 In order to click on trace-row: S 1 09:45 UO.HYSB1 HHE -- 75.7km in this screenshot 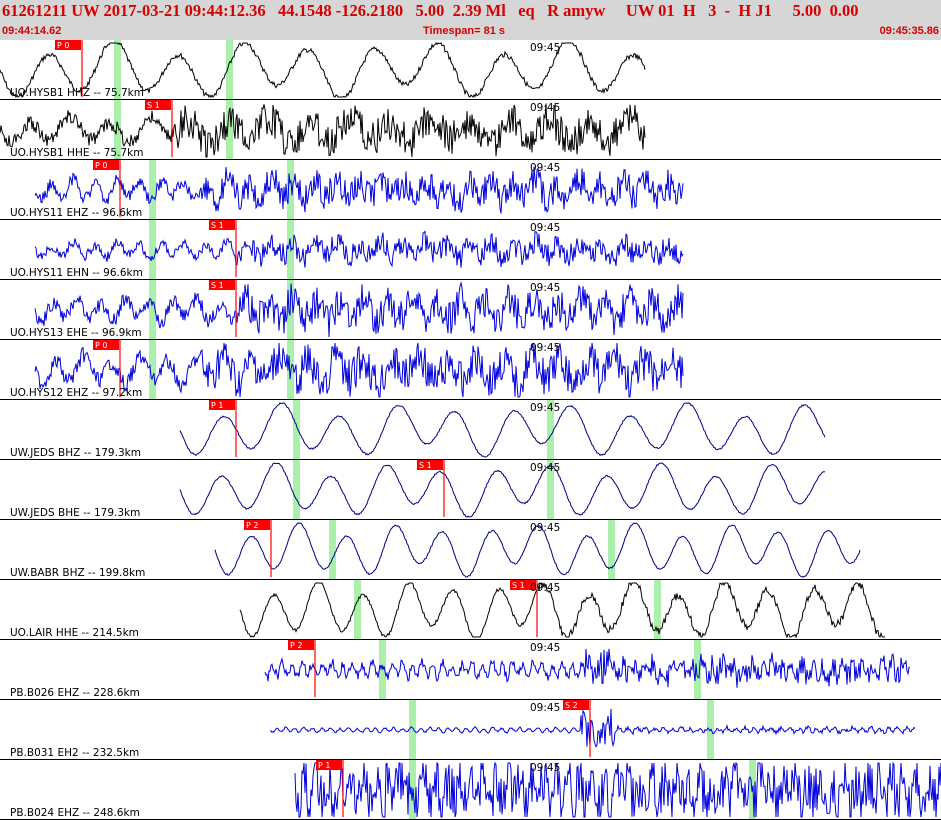, I will do `click(470, 130)`.